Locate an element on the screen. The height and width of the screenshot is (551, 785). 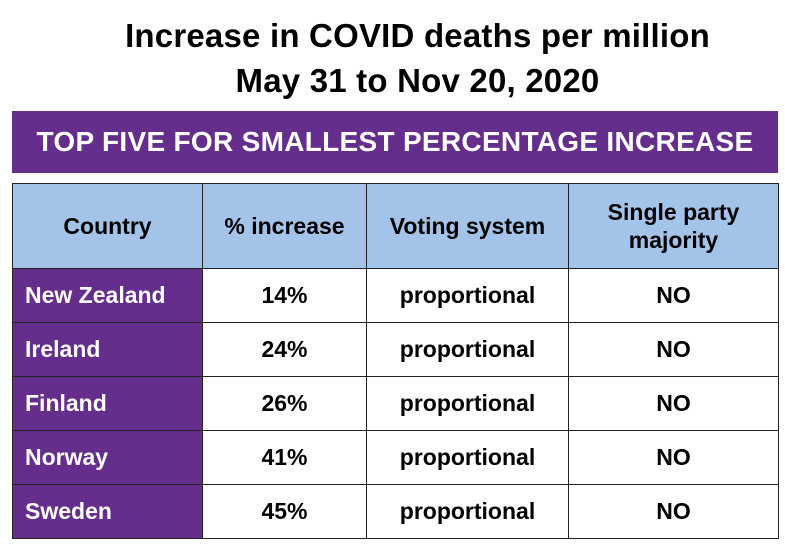
increase-cell: 24% is located at coordinates (284, 349).